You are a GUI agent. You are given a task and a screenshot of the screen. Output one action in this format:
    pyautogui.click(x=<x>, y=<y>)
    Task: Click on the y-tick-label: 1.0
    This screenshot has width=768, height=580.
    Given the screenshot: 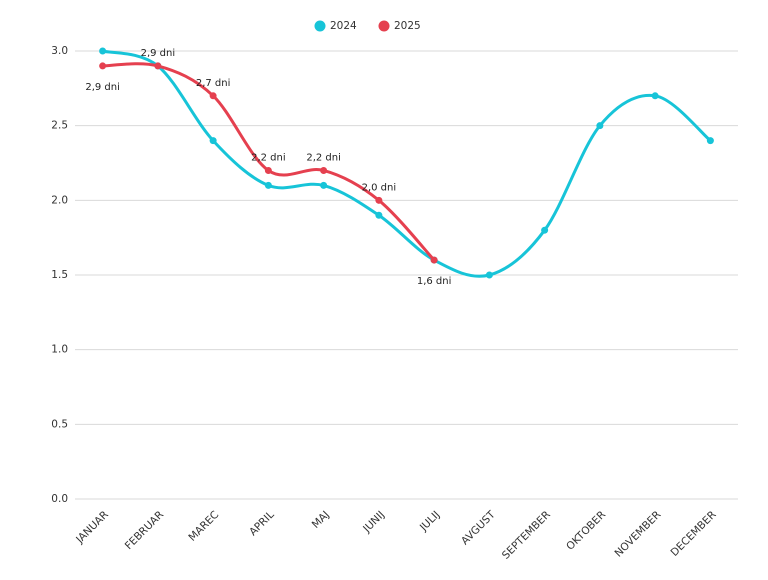 What is the action you would take?
    pyautogui.click(x=59, y=350)
    